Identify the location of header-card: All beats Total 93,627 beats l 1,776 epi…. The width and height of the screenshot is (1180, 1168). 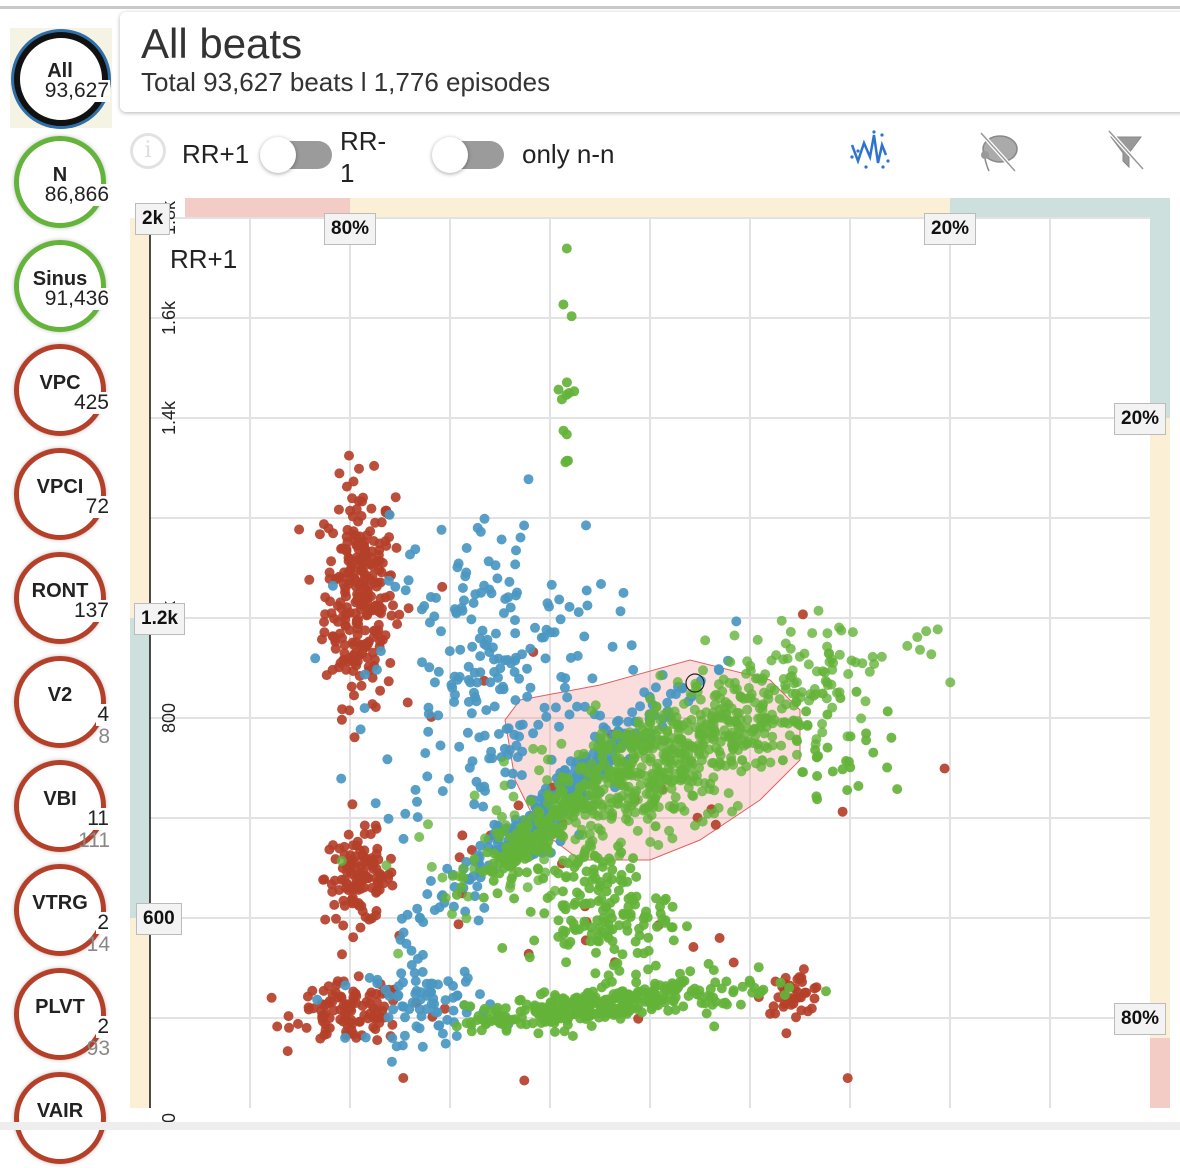
(650, 62).